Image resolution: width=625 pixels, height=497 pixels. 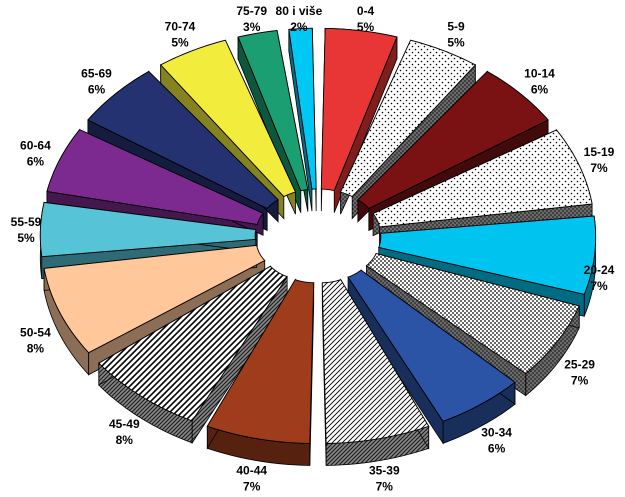 What do you see at coordinates (540, 89) in the screenshot?
I see `slice-value-10-14: 6%` at bounding box center [540, 89].